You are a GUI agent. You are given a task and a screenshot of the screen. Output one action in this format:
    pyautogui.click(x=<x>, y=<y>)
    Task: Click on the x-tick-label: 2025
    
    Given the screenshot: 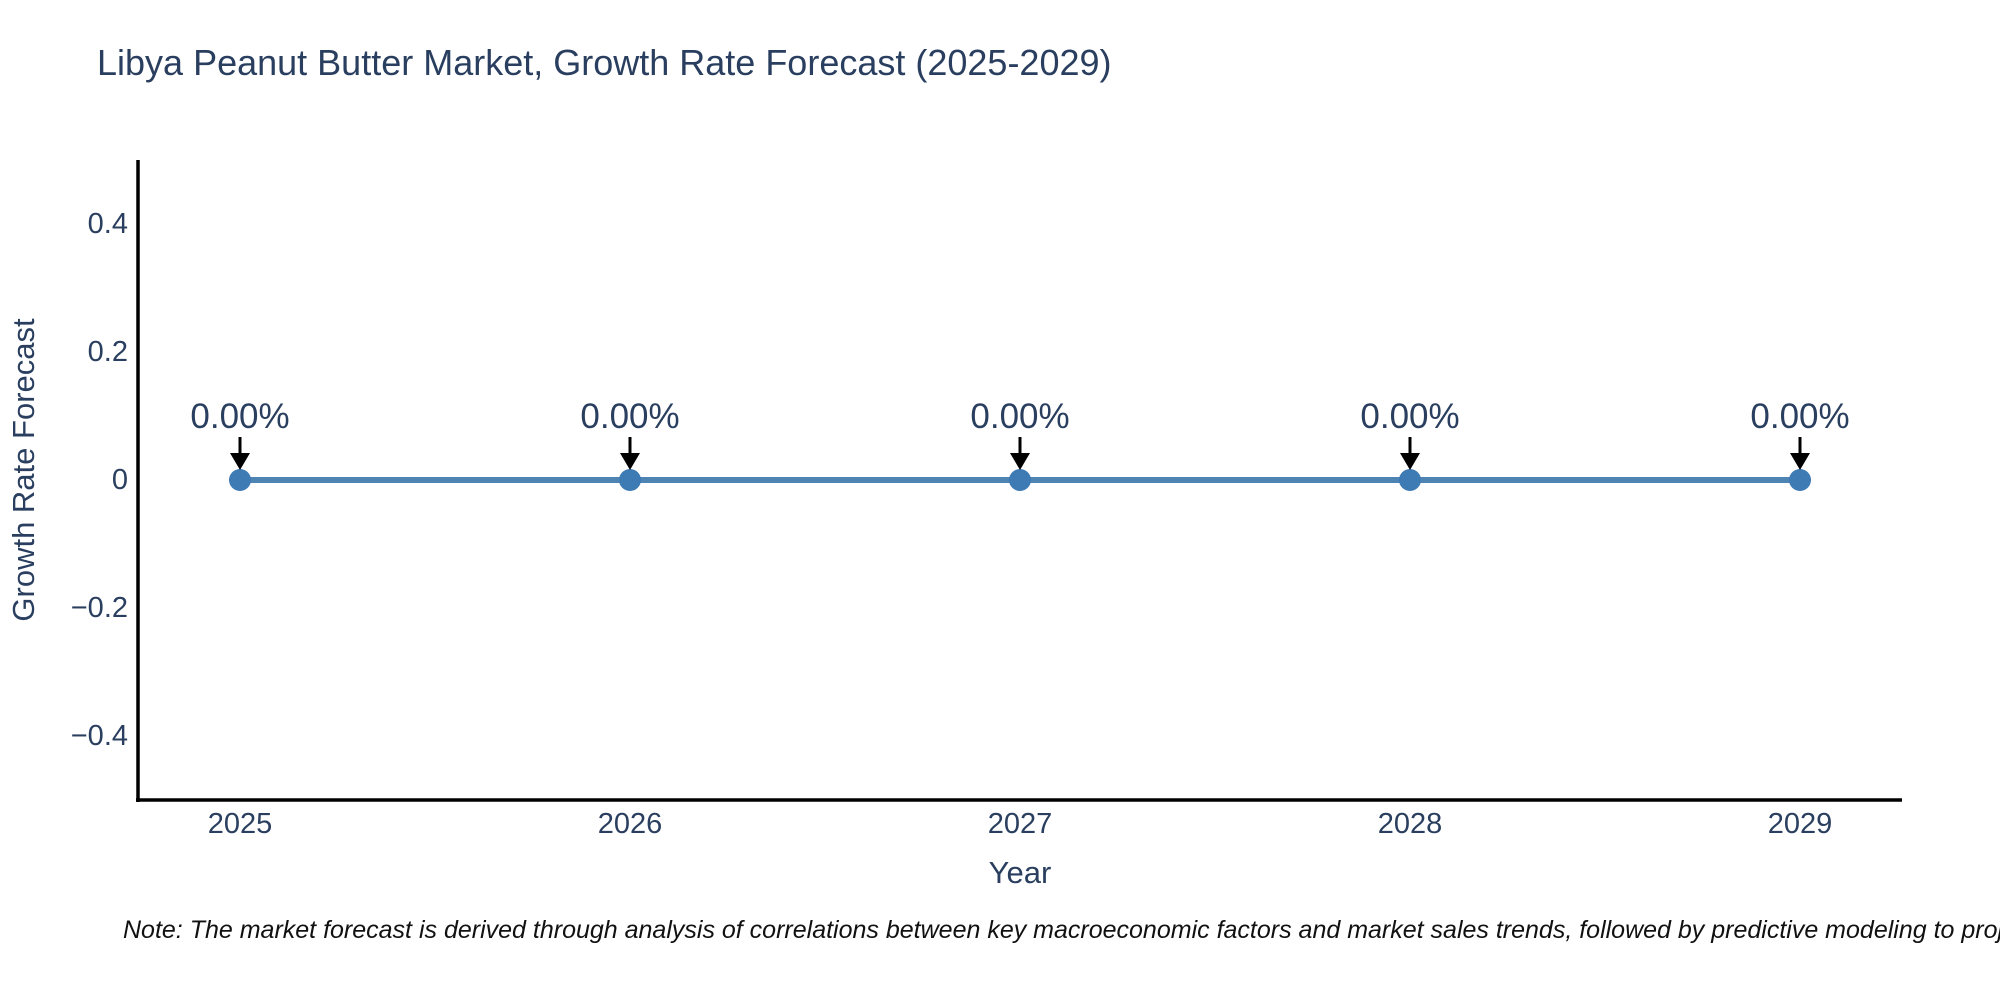 What is the action you would take?
    pyautogui.click(x=240, y=824)
    